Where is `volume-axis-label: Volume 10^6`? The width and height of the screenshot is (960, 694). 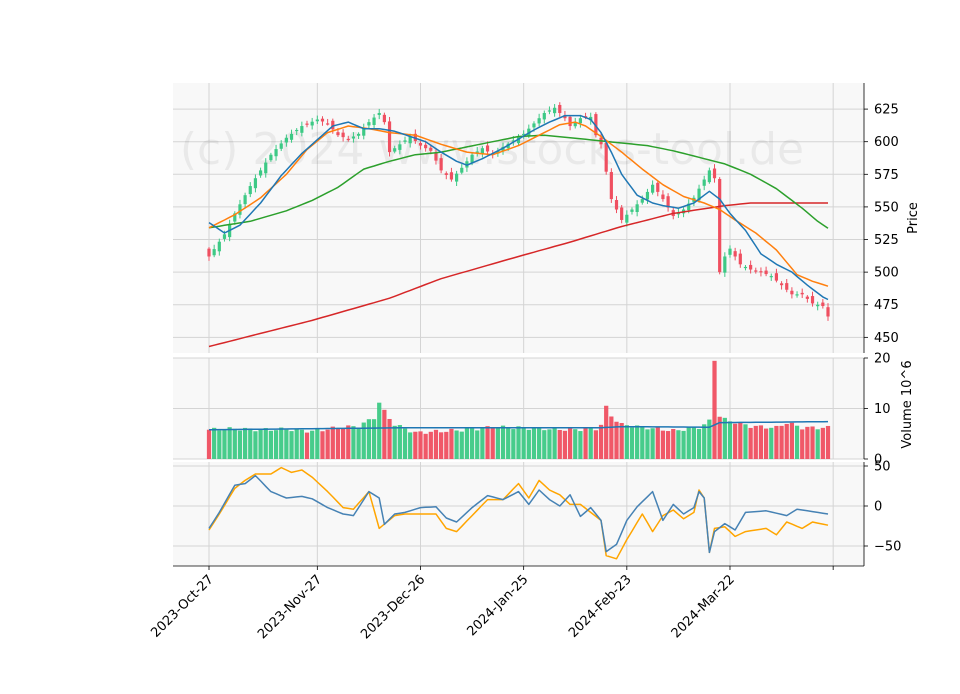
volume-axis-label: Volume 10^6 is located at coordinates (907, 404).